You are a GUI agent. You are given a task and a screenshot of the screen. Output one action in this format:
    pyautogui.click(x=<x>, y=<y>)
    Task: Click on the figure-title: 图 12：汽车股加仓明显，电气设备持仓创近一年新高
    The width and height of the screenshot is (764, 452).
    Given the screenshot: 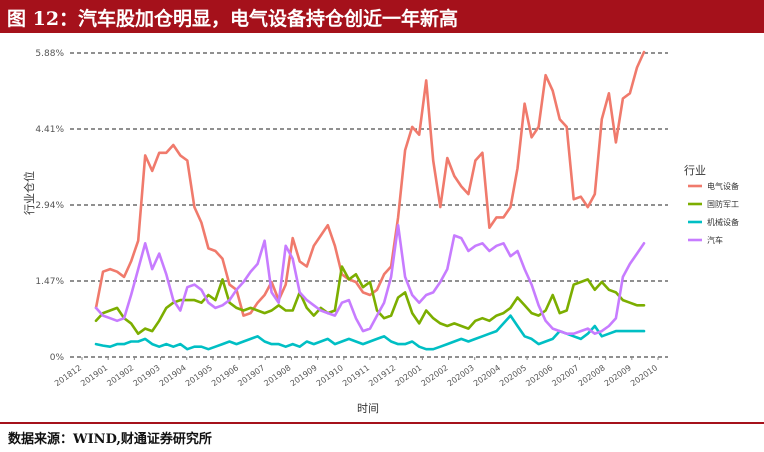 What is the action you would take?
    pyautogui.click(x=233, y=19)
    